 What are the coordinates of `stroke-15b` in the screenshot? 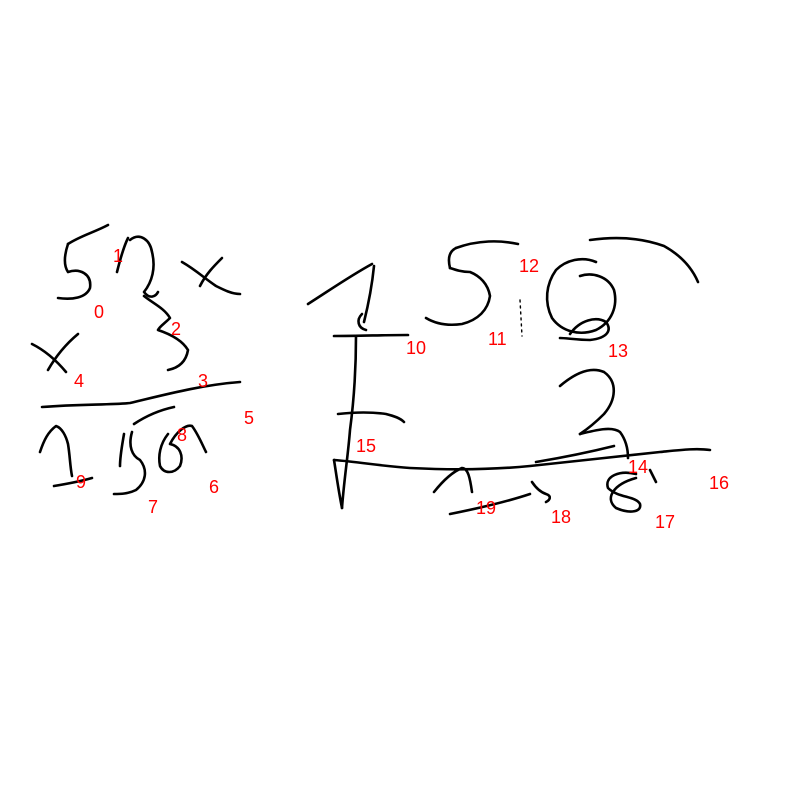 It's located at (371, 417).